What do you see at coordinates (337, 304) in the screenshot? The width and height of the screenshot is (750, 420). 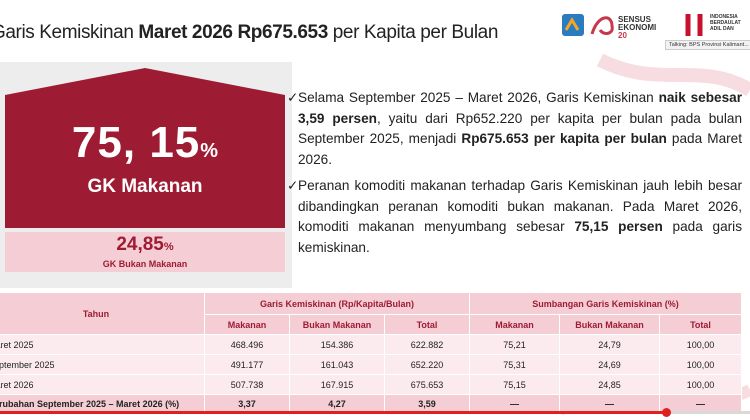 I see `group-header: Garis Kemiskinan (Rp/Kapita/Bulan)` at bounding box center [337, 304].